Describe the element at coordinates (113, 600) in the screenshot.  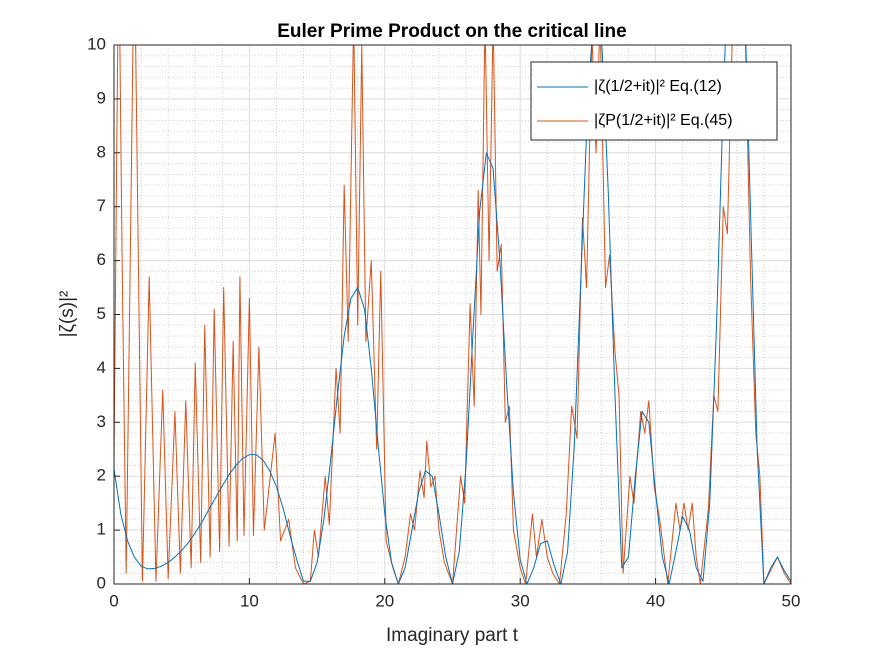
I see `x-tick-label: 0` at that location.